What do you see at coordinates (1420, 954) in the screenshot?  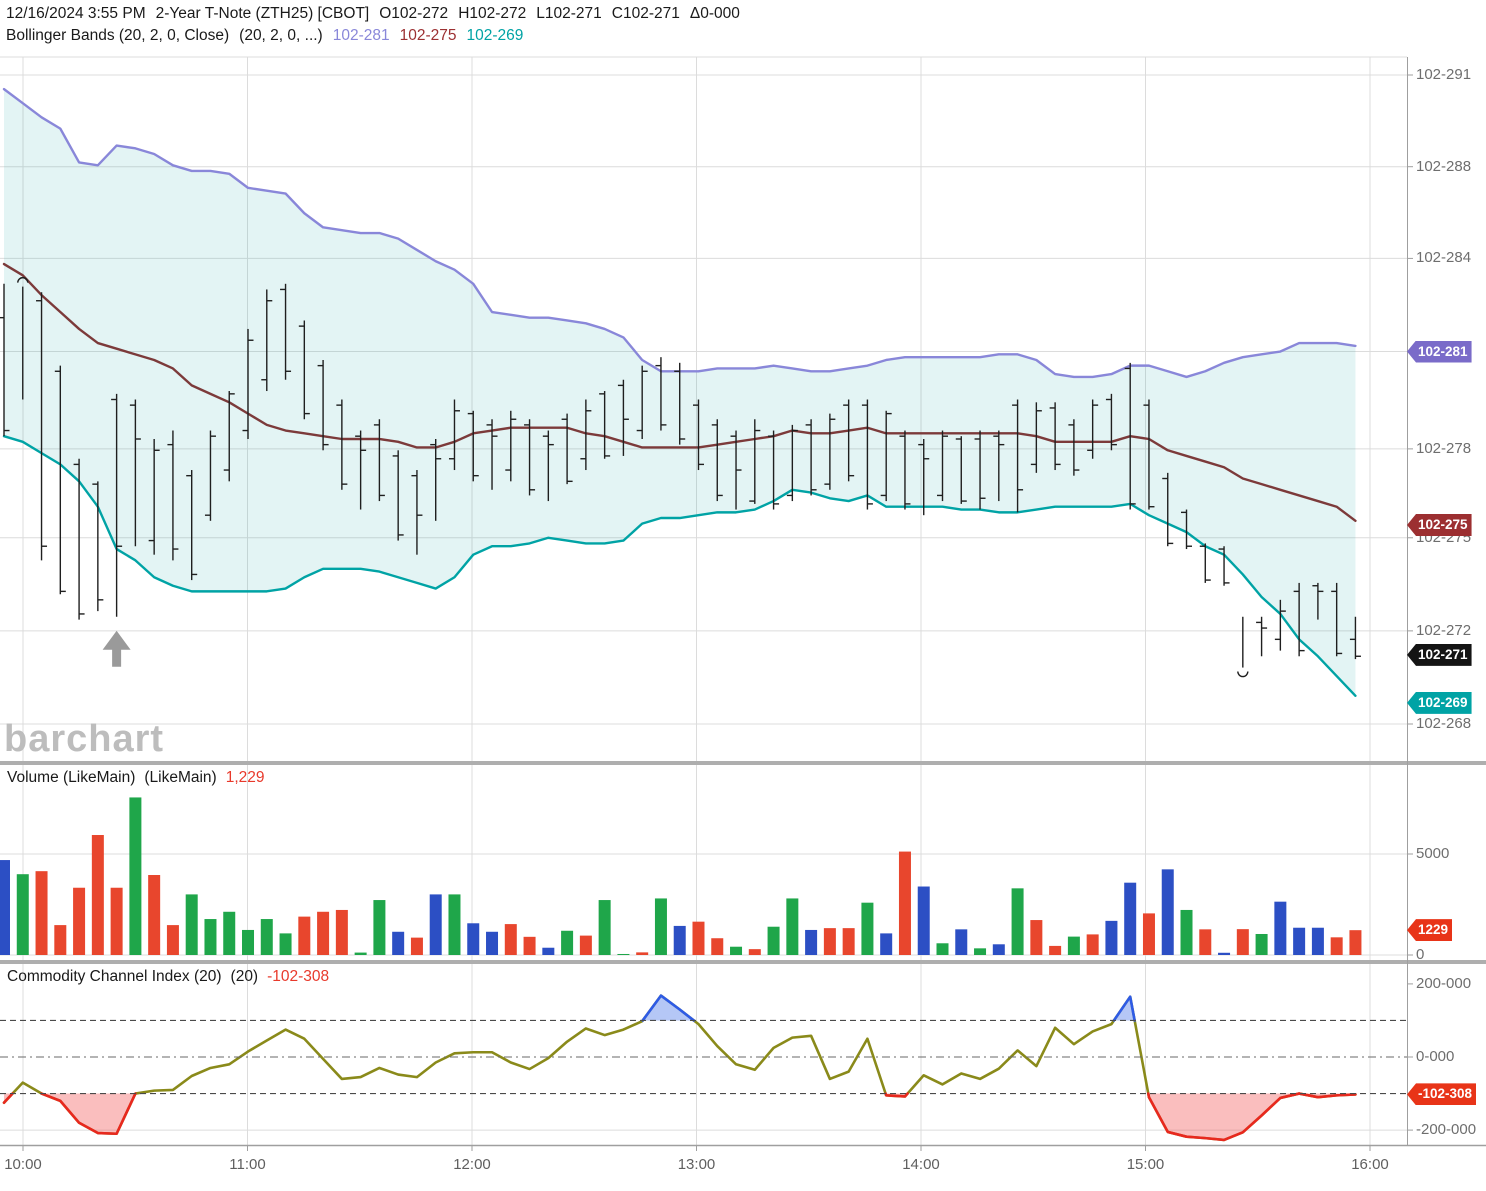 I see `volume-axis-label: 0` at bounding box center [1420, 954].